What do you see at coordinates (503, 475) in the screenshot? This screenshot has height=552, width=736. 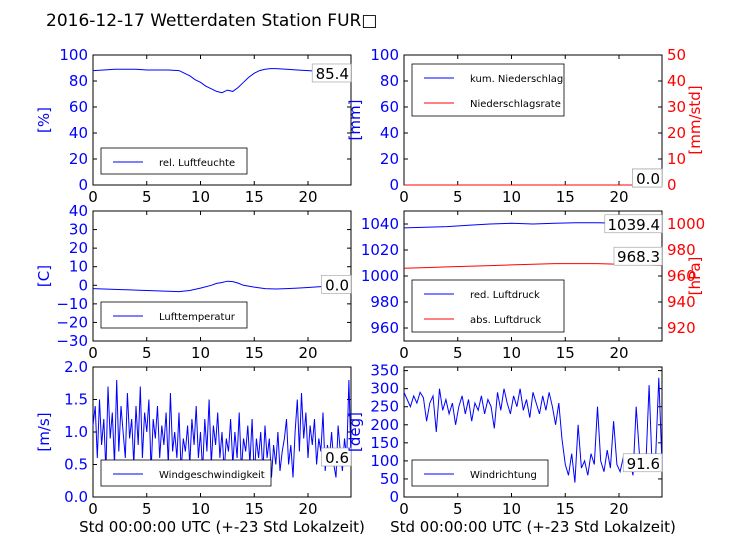 I see `legend-label: Windrichtung` at bounding box center [503, 475].